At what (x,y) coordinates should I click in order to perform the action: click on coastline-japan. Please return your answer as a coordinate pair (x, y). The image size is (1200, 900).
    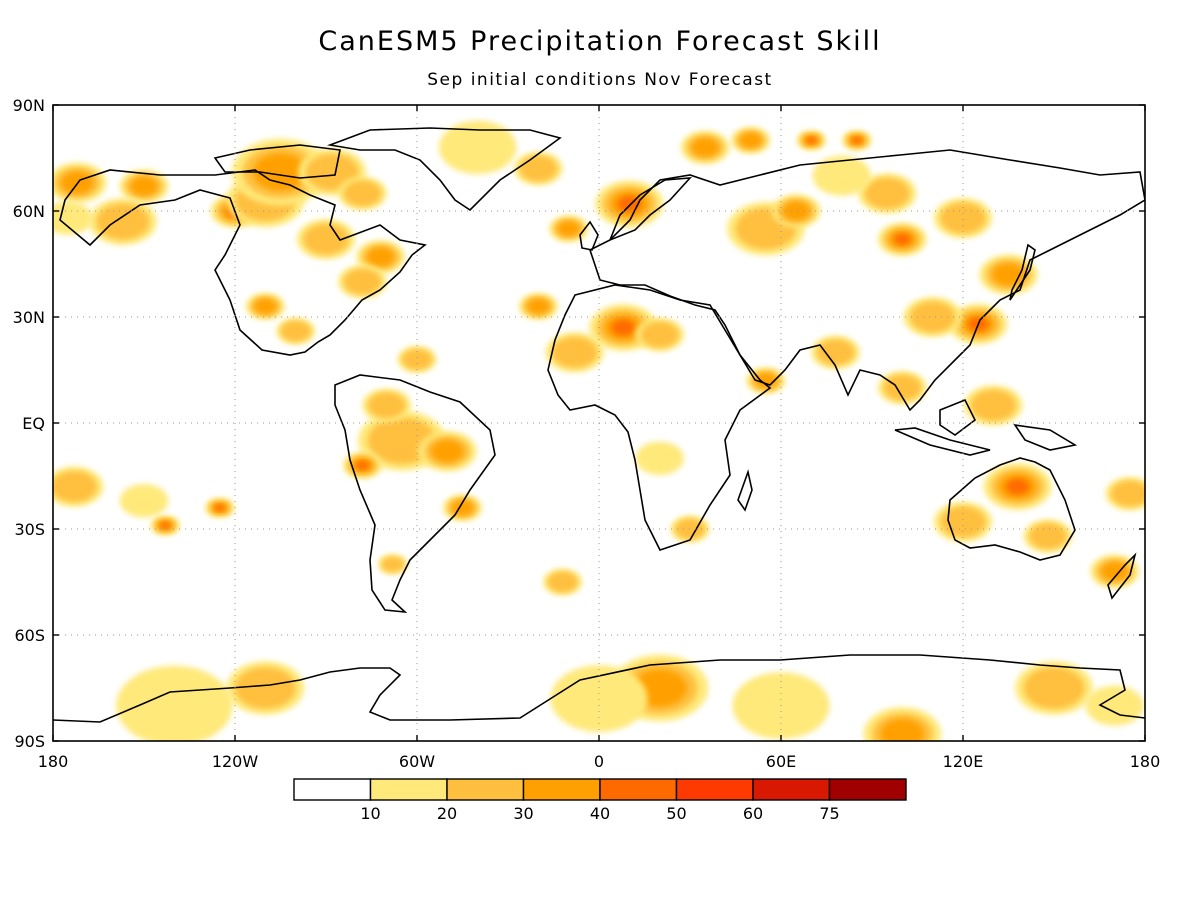
    Looking at the image, I should click on (1022, 272).